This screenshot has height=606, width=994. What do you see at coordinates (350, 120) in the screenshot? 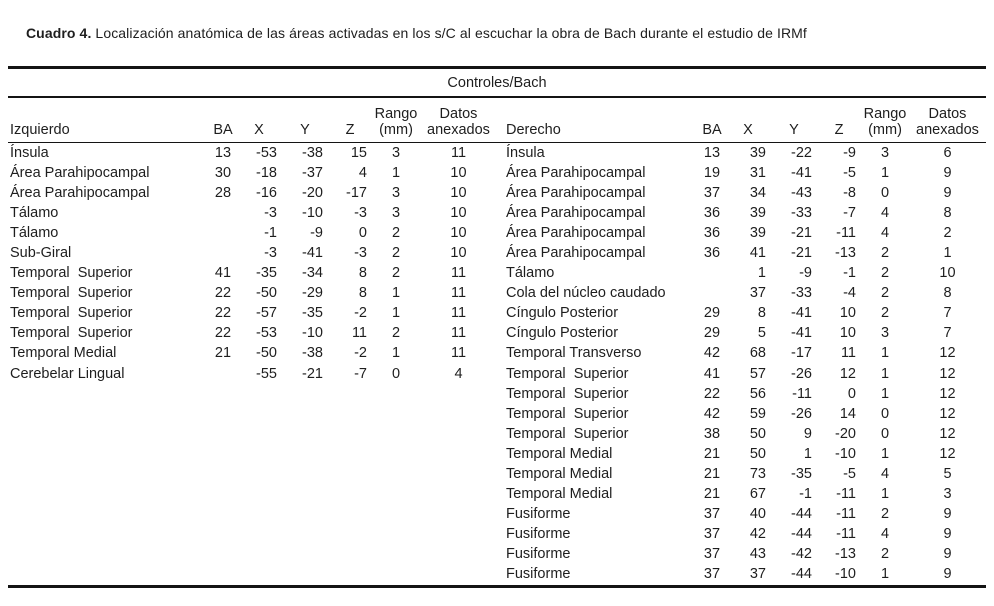
I see `column-header-z: Z` at bounding box center [350, 120].